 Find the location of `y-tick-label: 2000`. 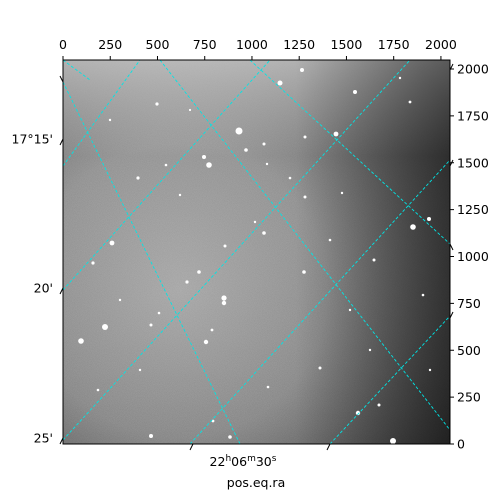

y-tick-label: 2000 is located at coordinates (473, 69).